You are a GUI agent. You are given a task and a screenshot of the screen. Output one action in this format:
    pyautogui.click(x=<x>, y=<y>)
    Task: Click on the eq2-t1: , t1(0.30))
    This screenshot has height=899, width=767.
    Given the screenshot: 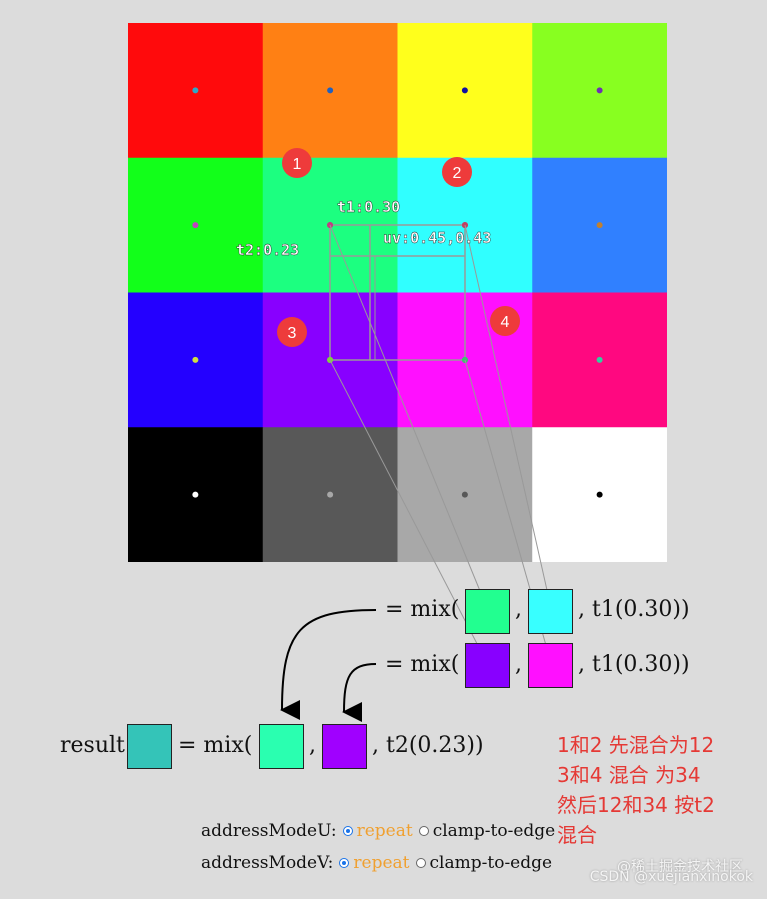 What is the action you would take?
    pyautogui.click(x=634, y=664)
    